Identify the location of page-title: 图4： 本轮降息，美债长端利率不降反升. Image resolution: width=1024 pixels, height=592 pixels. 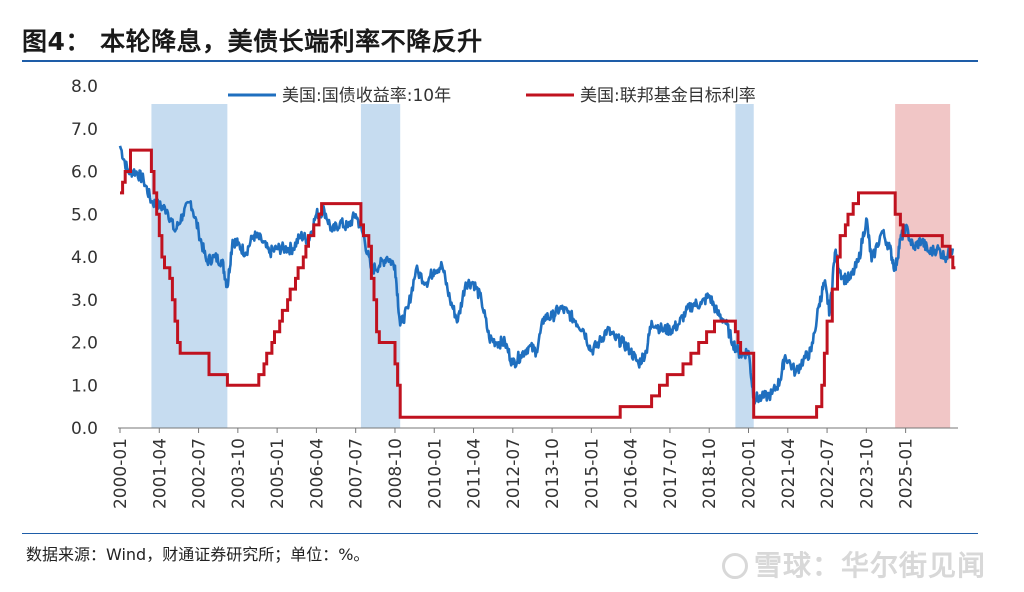
(252, 41).